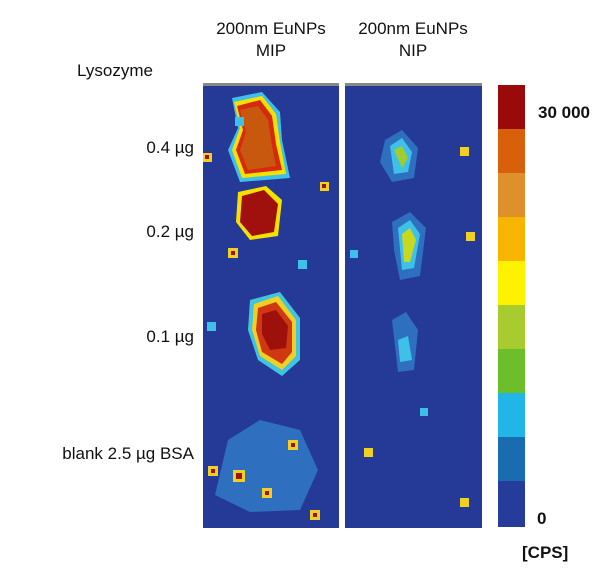 Image resolution: width=607 pixels, height=575 pixels. I want to click on colorbar-max: 30 000, so click(564, 112).